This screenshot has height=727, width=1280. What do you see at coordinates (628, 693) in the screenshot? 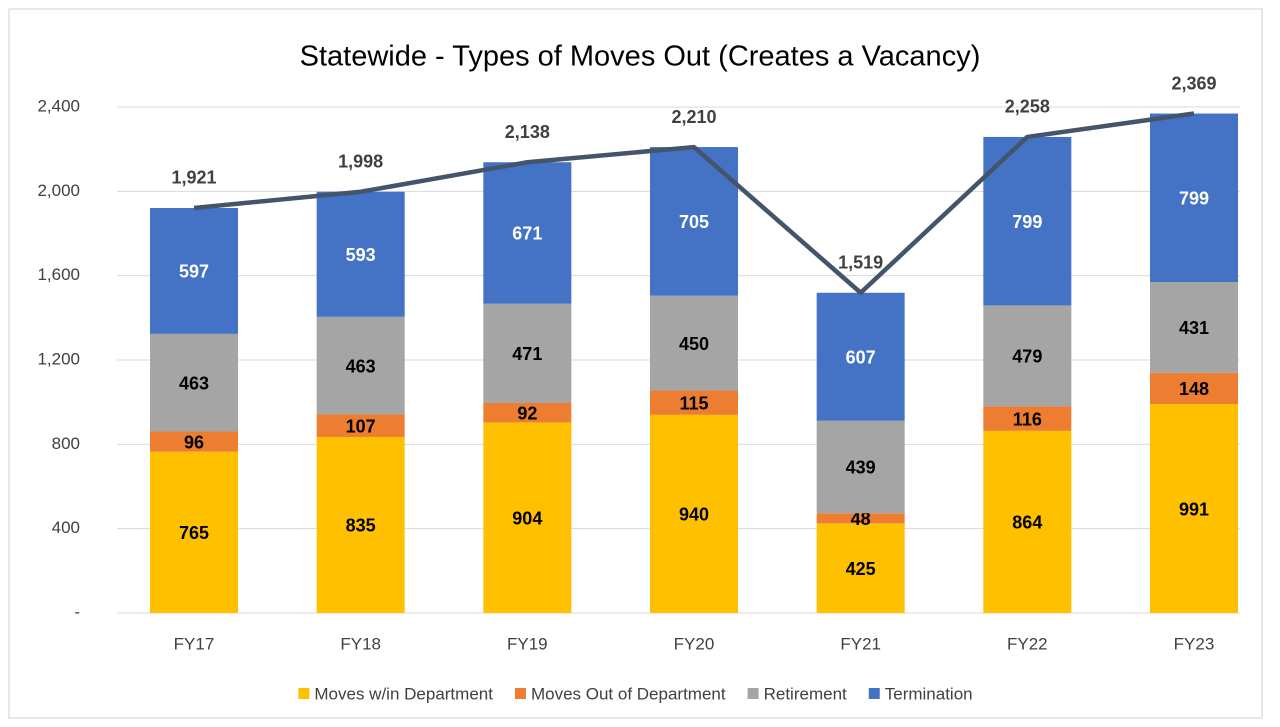
I see `legend-label: Moves Out of Department` at bounding box center [628, 693].